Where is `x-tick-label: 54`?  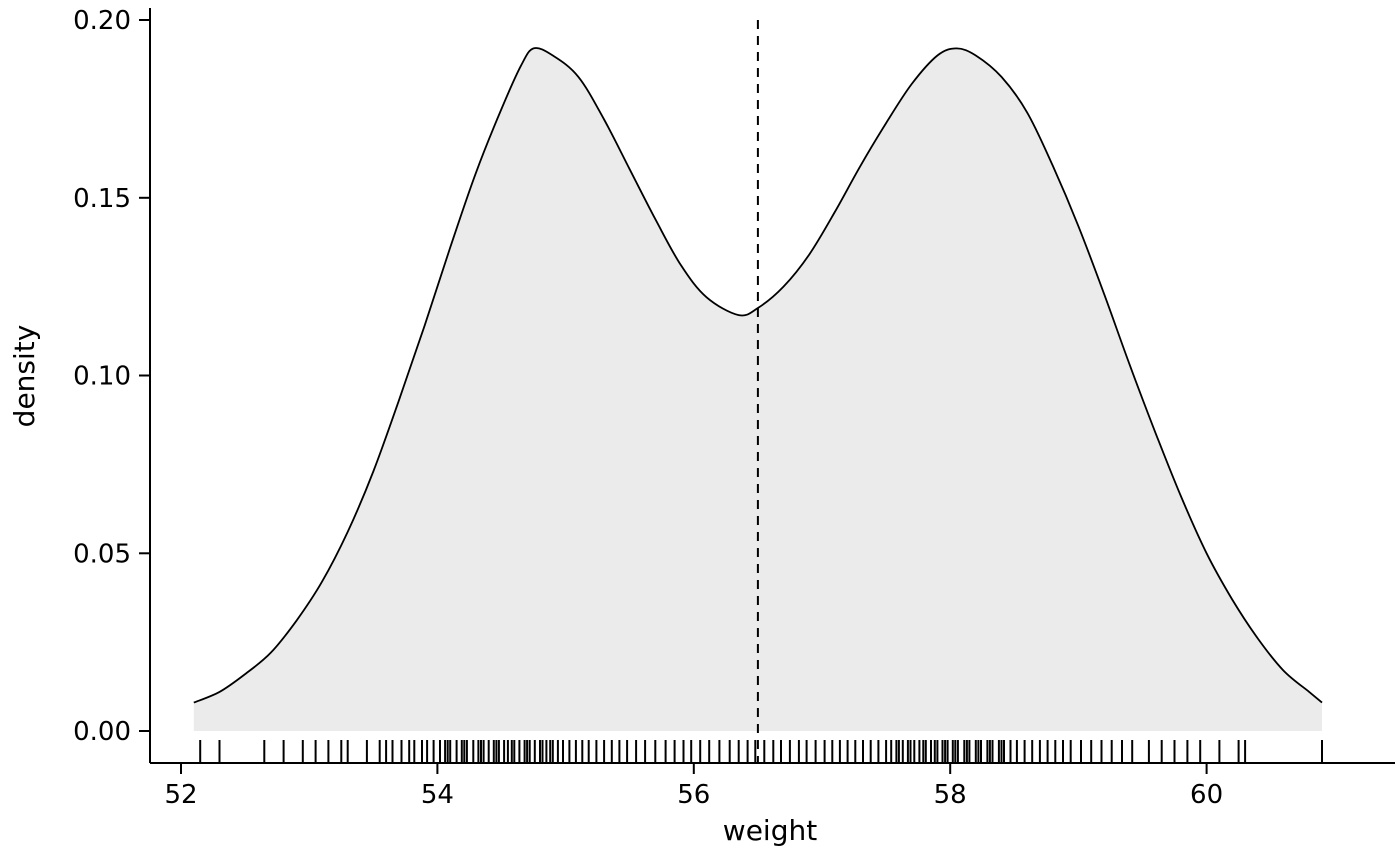 x-tick-label: 54 is located at coordinates (437, 795).